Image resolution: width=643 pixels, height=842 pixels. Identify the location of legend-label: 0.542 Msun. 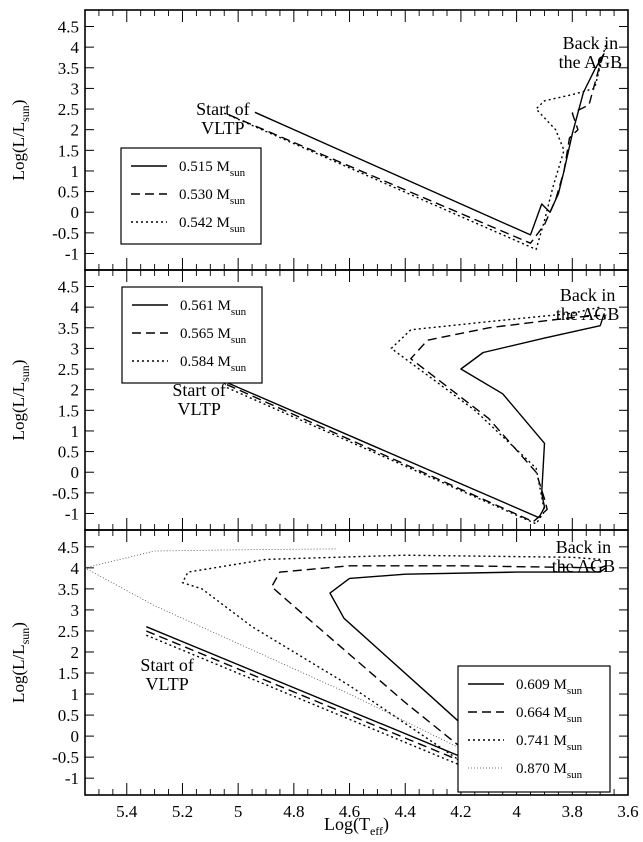
(212, 225).